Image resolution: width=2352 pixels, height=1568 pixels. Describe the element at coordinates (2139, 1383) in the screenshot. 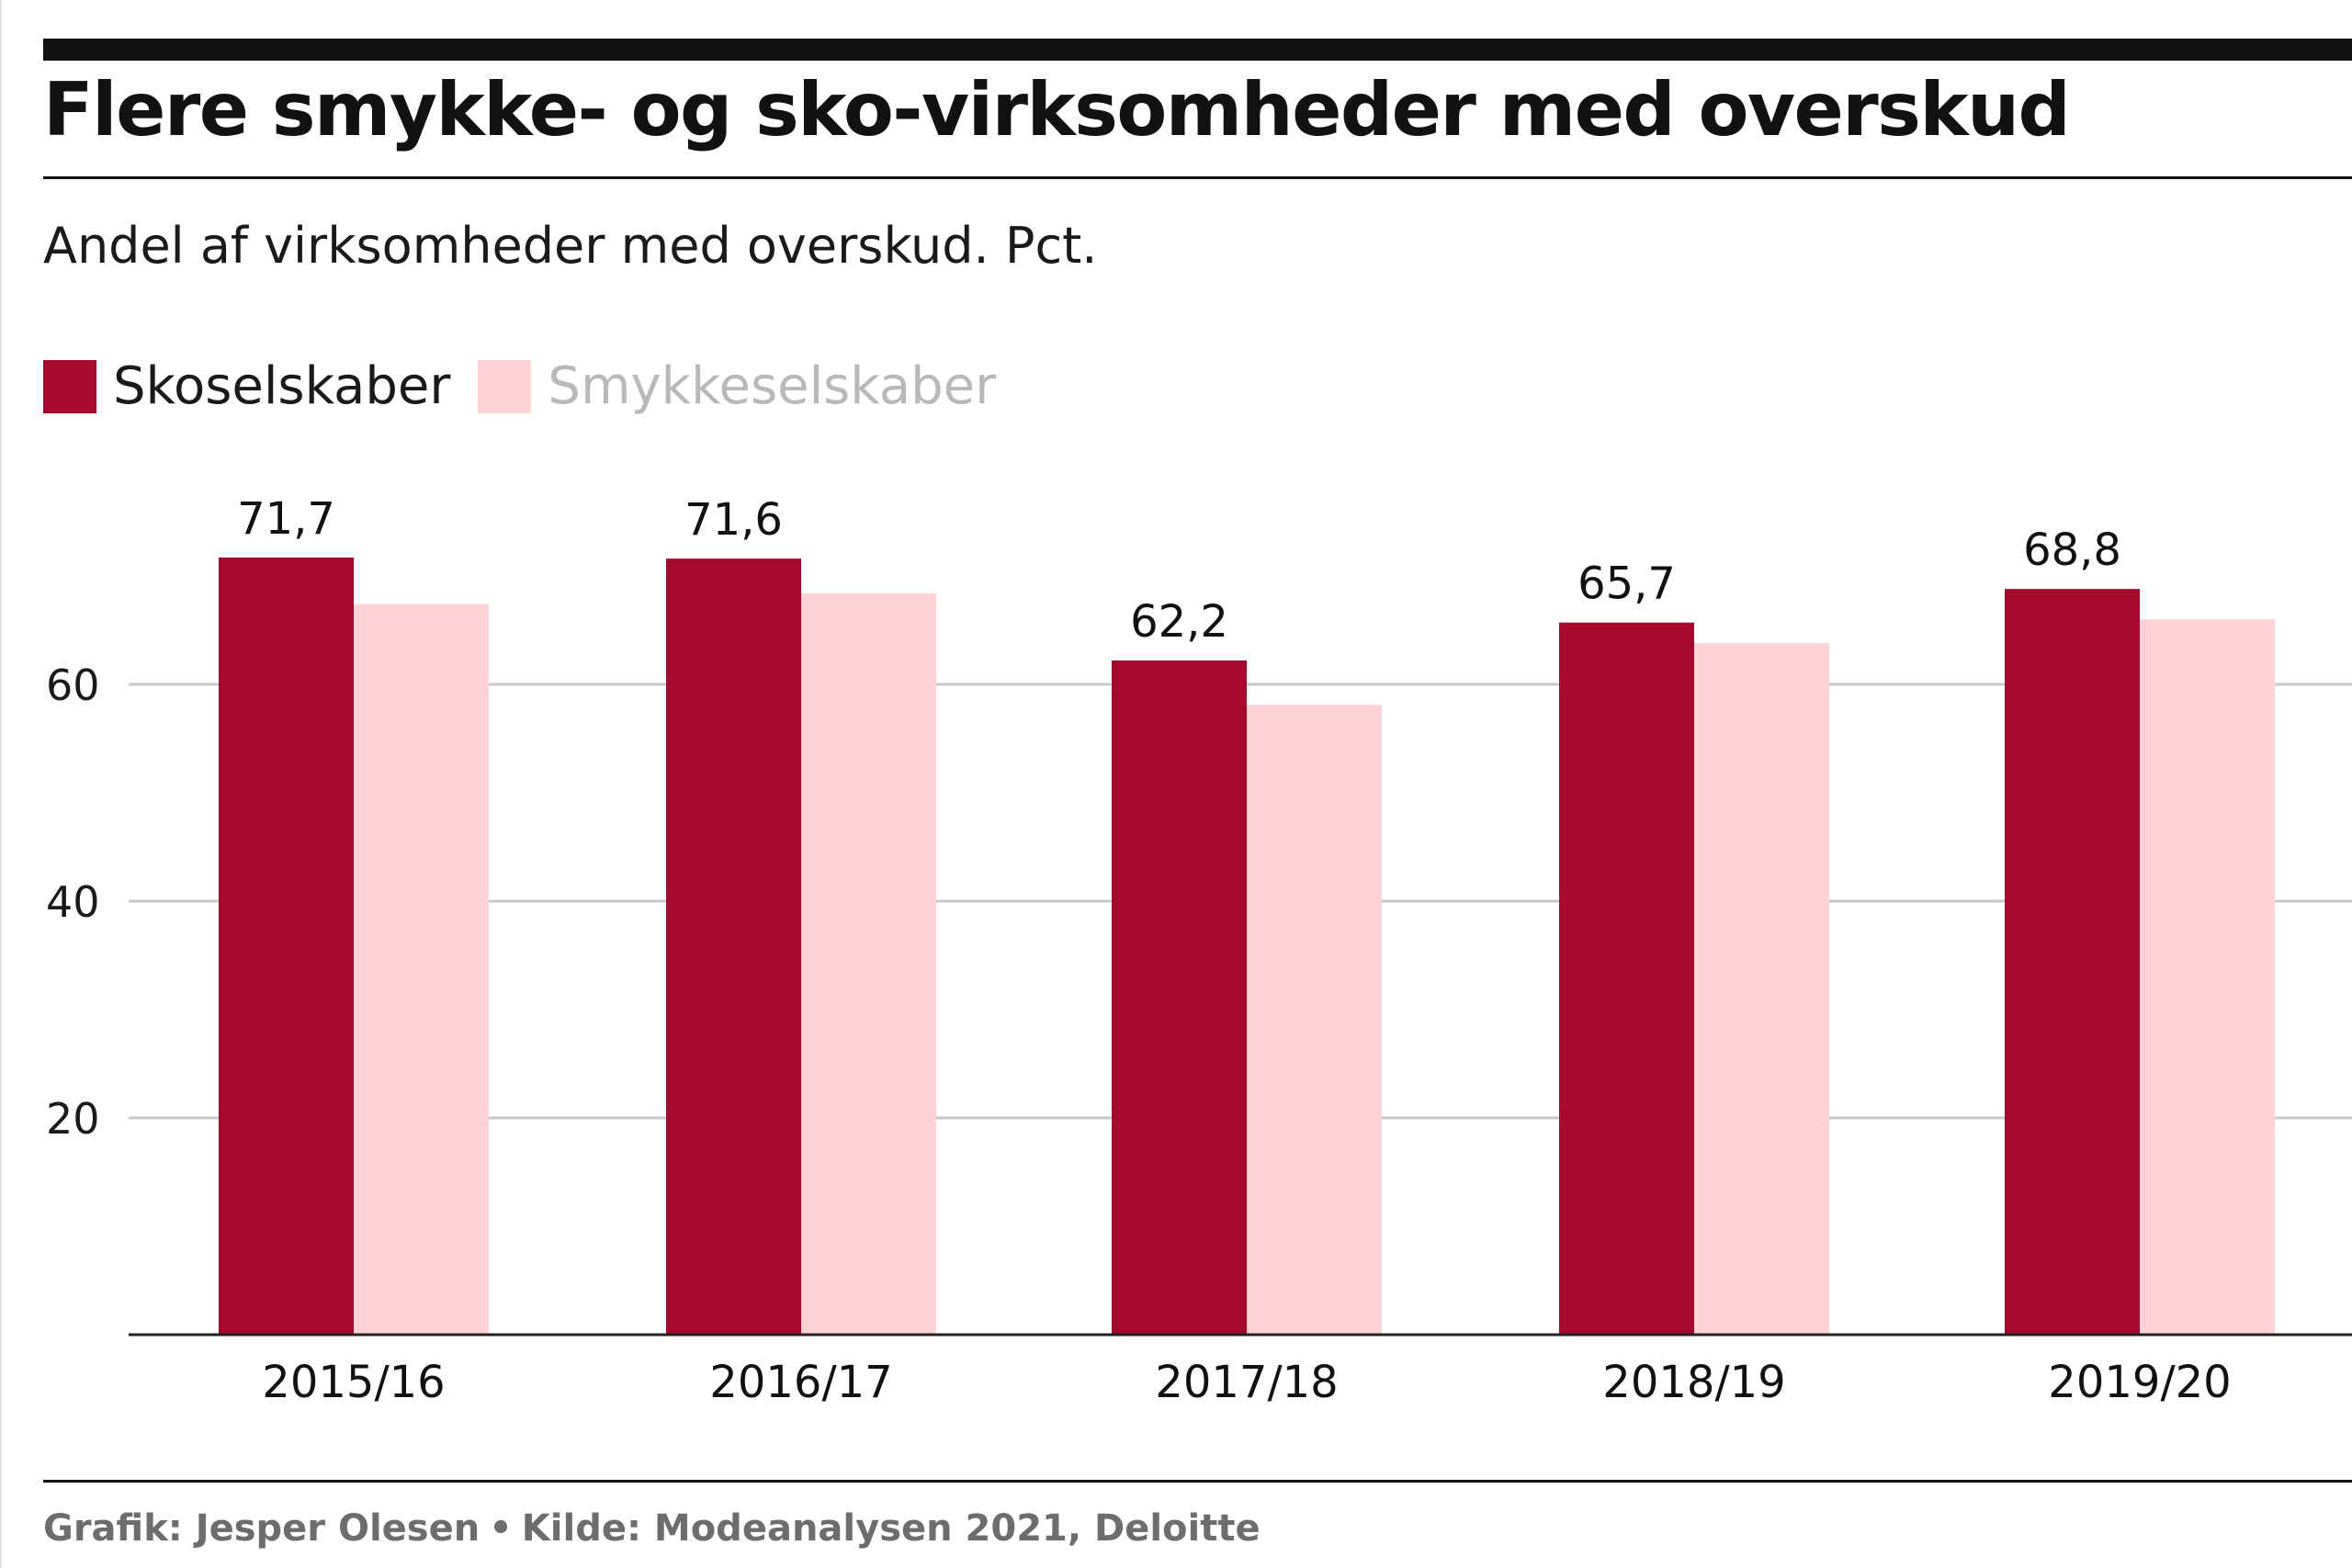

I see `x-tick-label-2019-20: 2019/20` at that location.